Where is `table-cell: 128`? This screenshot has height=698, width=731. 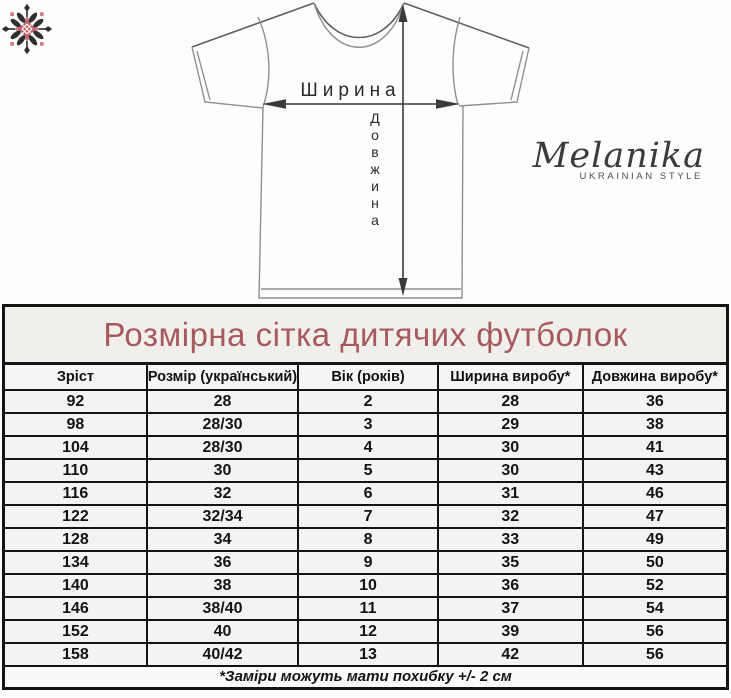
table-cell: 128 is located at coordinates (75, 539).